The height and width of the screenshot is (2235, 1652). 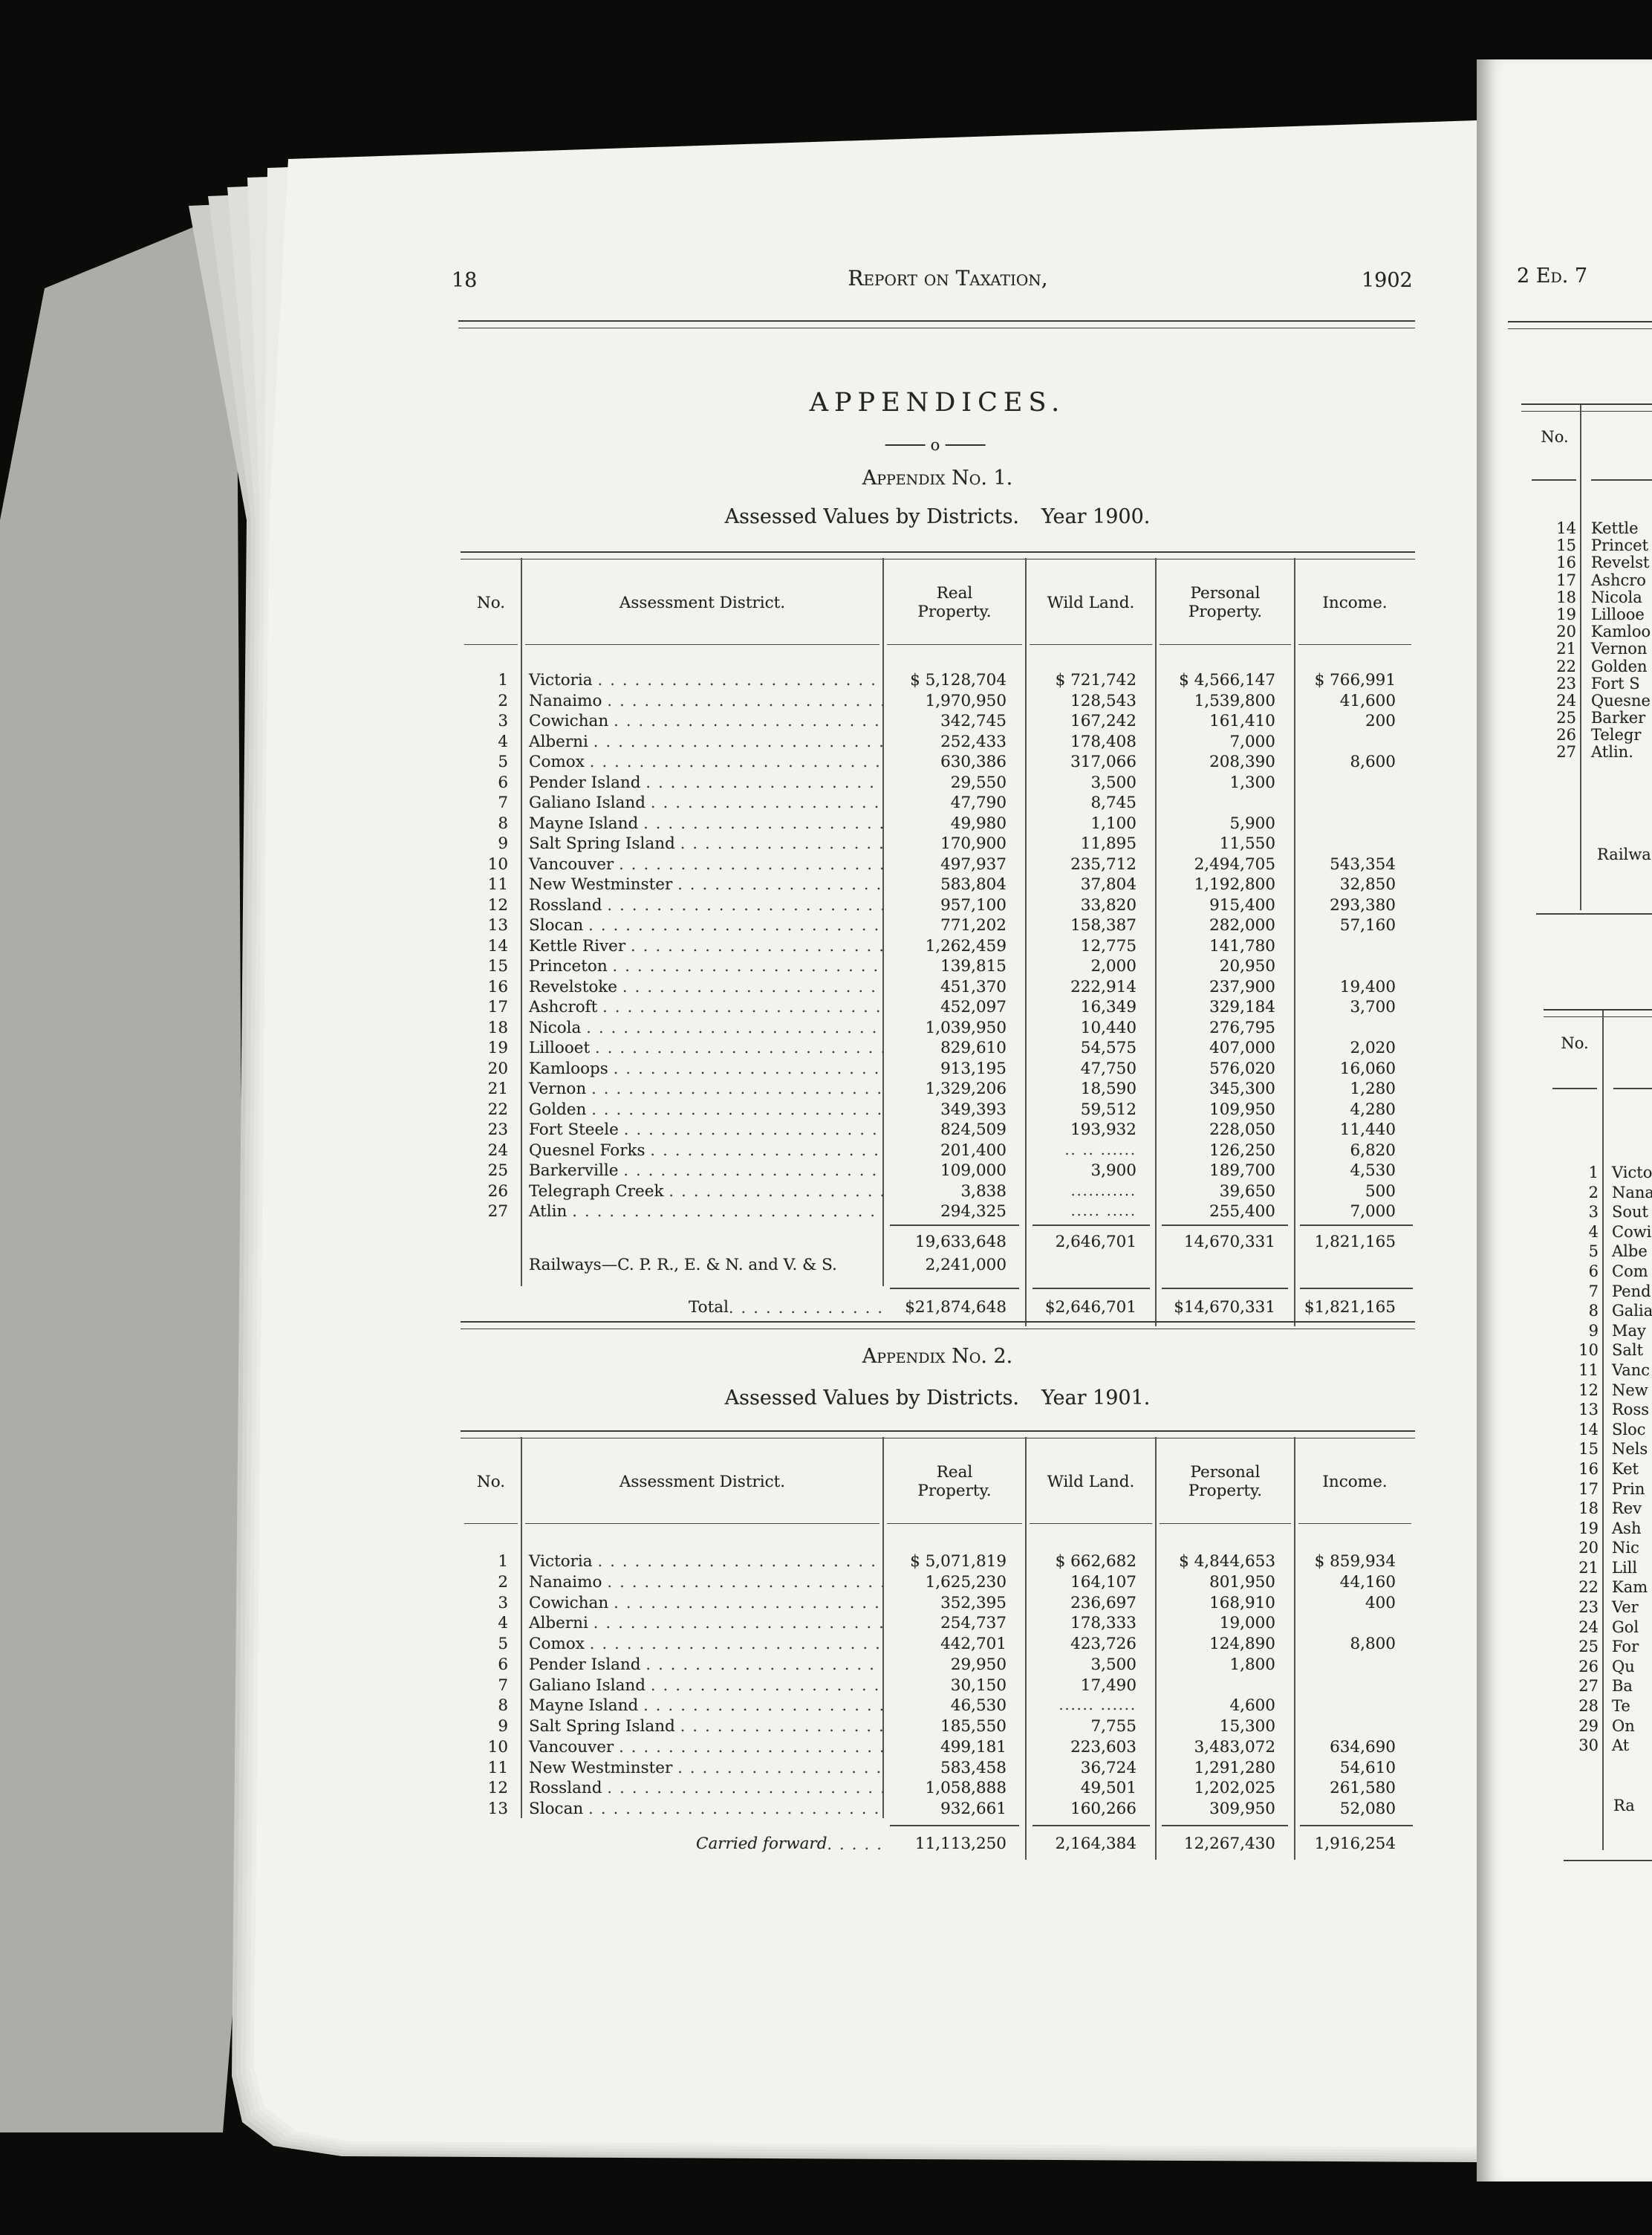 What do you see at coordinates (974, 905) in the screenshot?
I see `cell-real: 957,100` at bounding box center [974, 905].